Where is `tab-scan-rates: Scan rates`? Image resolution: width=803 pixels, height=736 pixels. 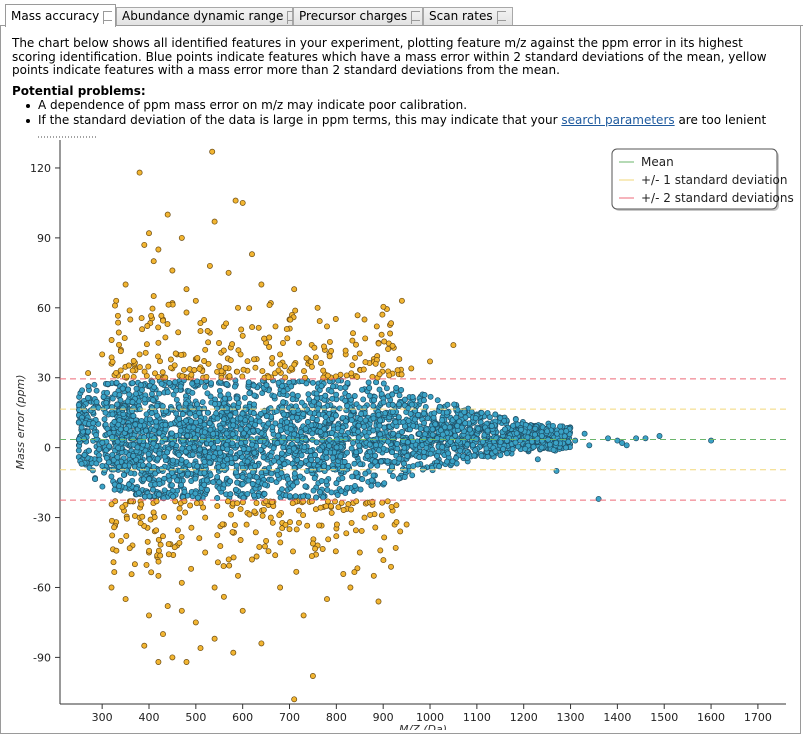
tab-scan-rates: Scan rates is located at coordinates (468, 16).